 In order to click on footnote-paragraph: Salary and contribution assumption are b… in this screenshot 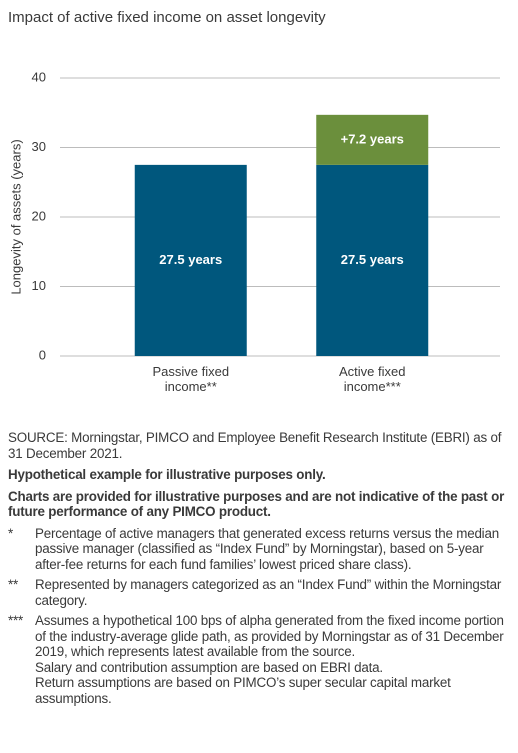, I will do `click(209, 667)`.